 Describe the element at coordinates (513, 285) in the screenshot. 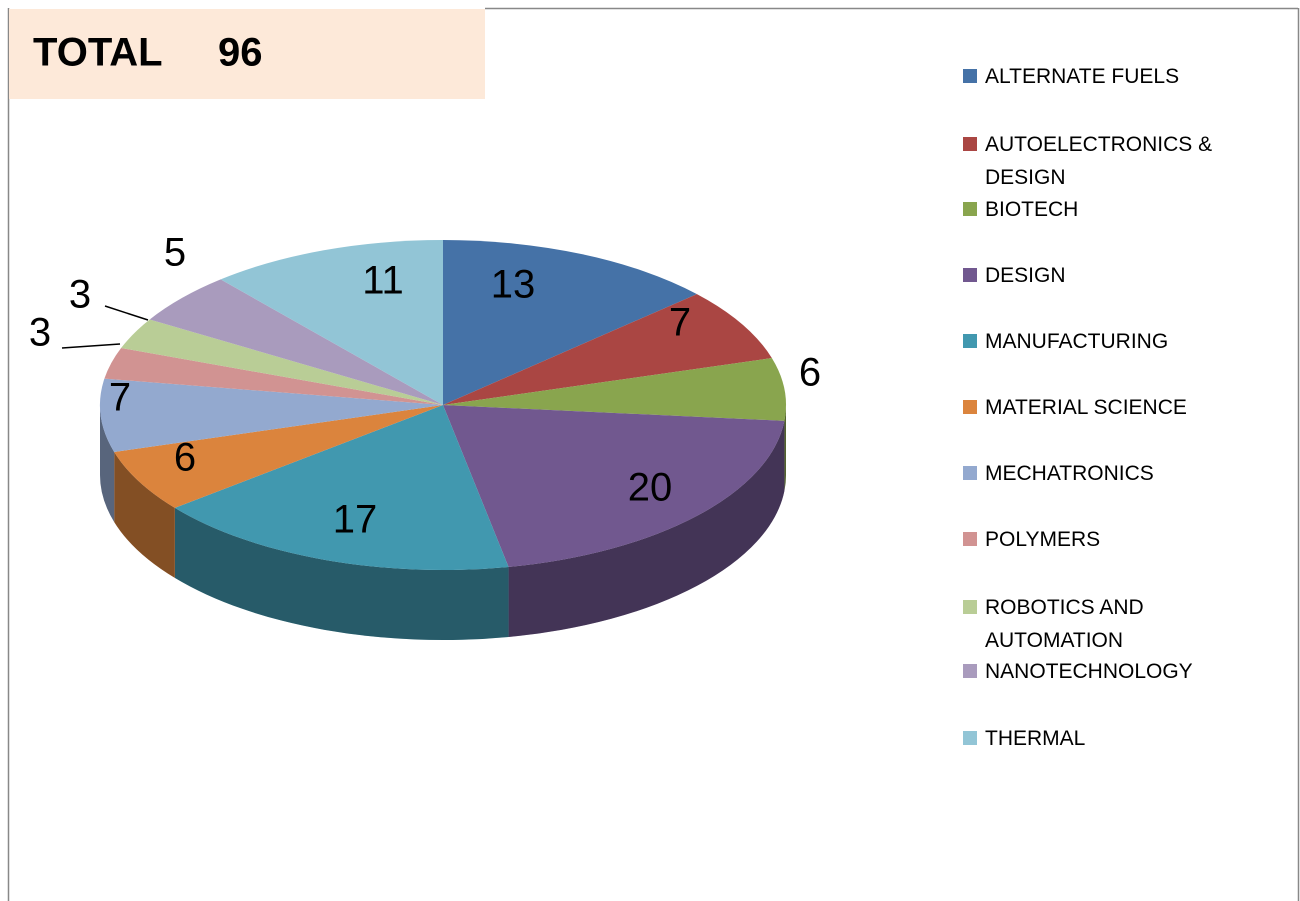

I see `data-label: 13` at that location.